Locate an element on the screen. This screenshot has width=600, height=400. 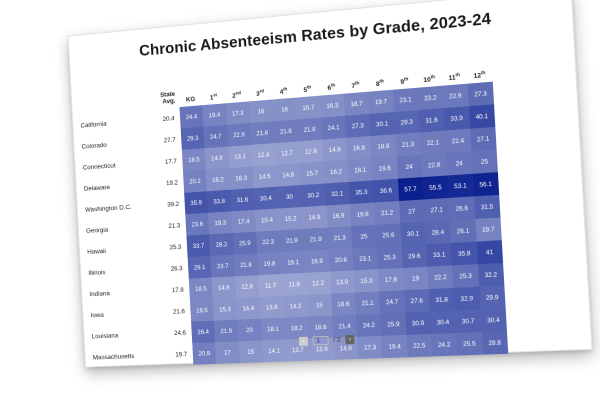
heatmap-cell: 22.4 is located at coordinates (458, 141).